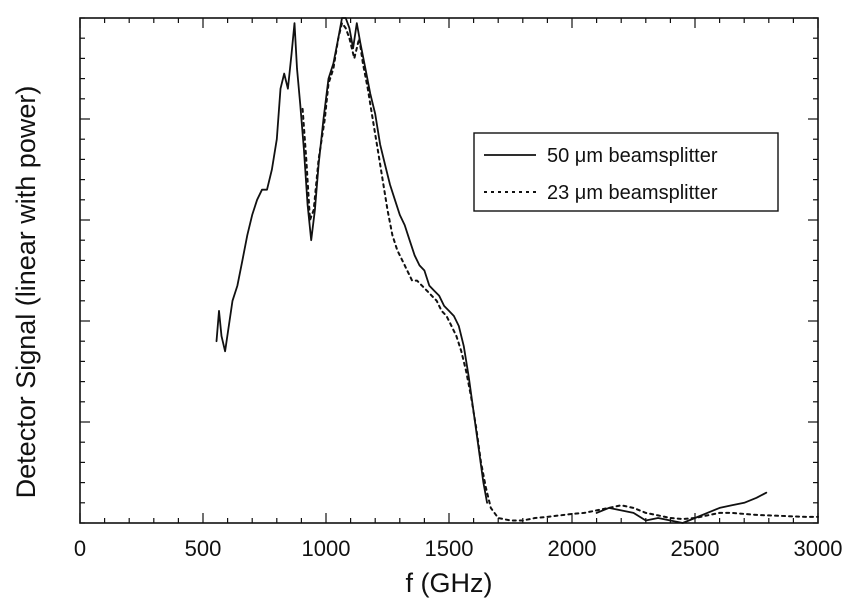 This screenshot has height=609, width=853. What do you see at coordinates (80, 548) in the screenshot?
I see `x-tick-label: 0` at bounding box center [80, 548].